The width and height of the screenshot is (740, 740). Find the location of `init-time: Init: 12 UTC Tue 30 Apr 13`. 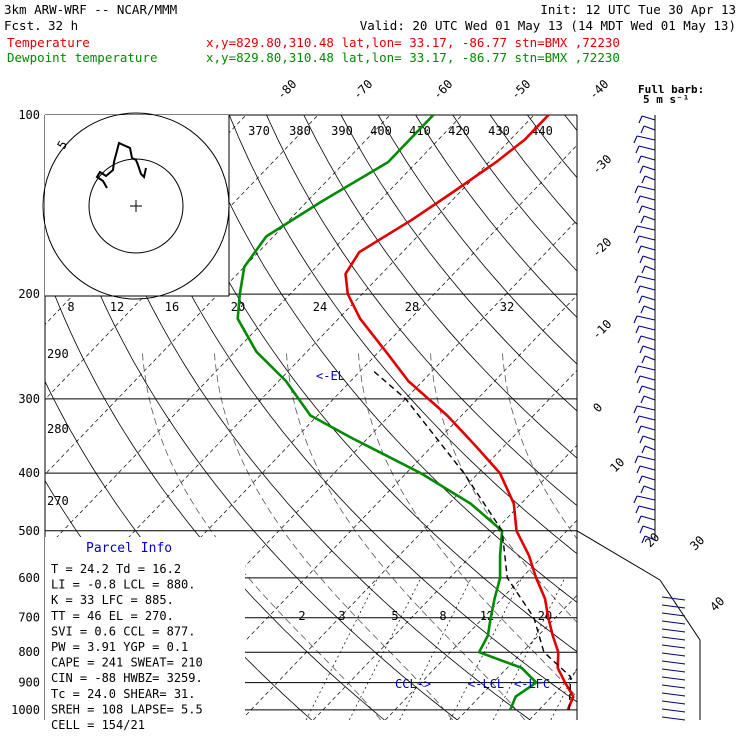

init-time: Init: 12 UTC Tue 30 Apr 13 is located at coordinates (638, 9).